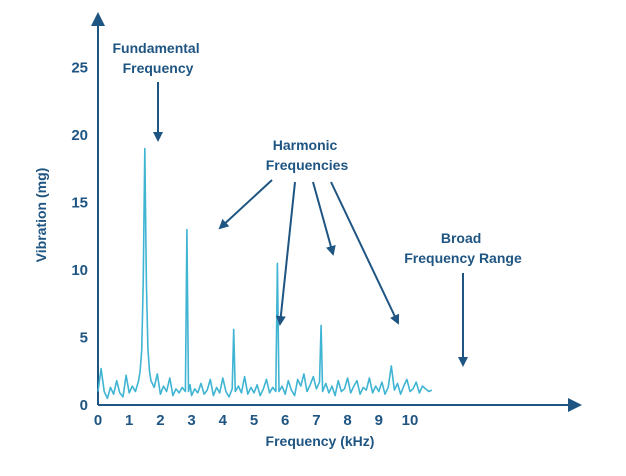  What do you see at coordinates (79, 203) in the screenshot?
I see `y-tick-label: 15` at bounding box center [79, 203].